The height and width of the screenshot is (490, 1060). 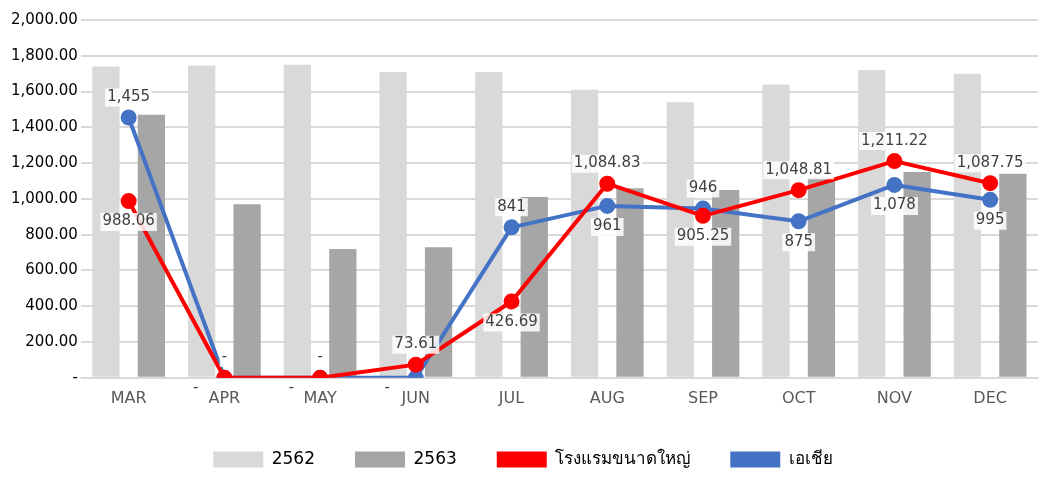 What do you see at coordinates (416, 343) in the screenshot?
I see `data-label: 73.61` at bounding box center [416, 343].